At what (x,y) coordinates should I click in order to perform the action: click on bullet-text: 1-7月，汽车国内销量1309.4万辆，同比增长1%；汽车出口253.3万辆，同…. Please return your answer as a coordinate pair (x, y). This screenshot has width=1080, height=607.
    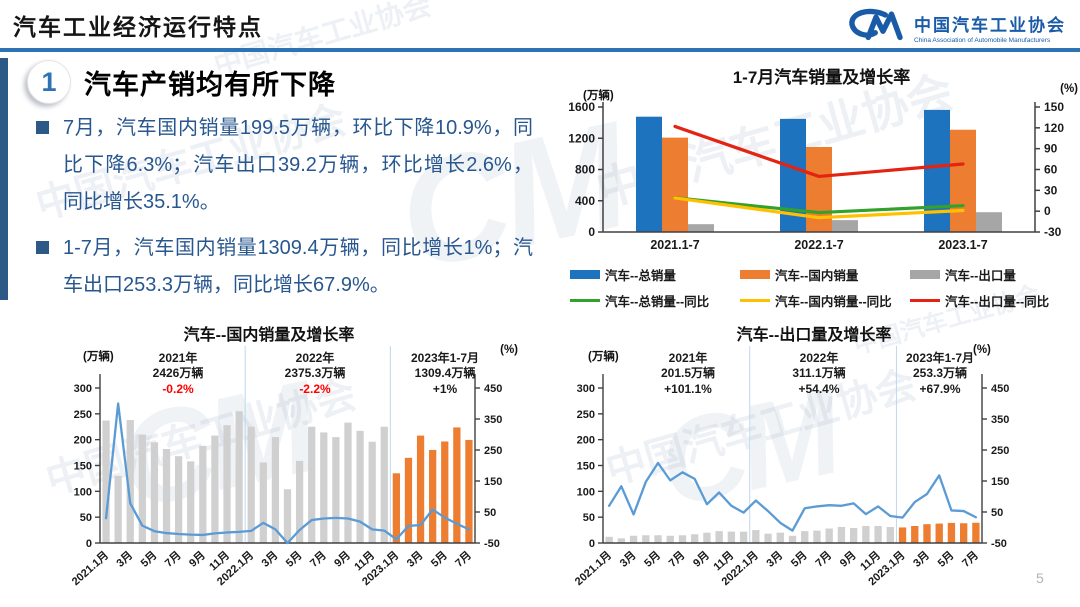
    Looking at the image, I should click on (298, 266).